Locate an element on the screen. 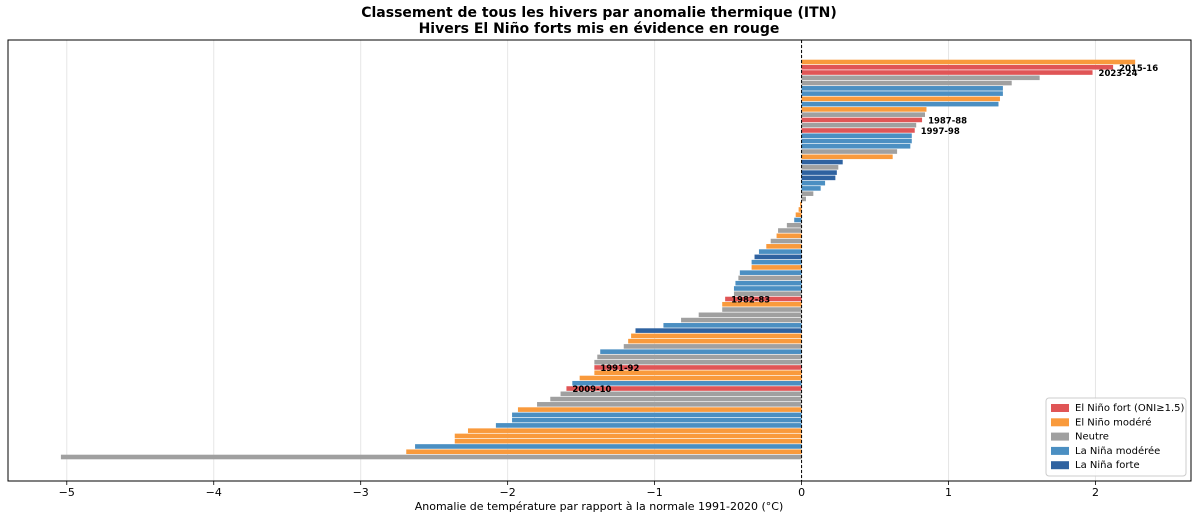 Image resolution: width=1199 pixels, height=520 pixels. x-tick-label: 1 is located at coordinates (948, 492).